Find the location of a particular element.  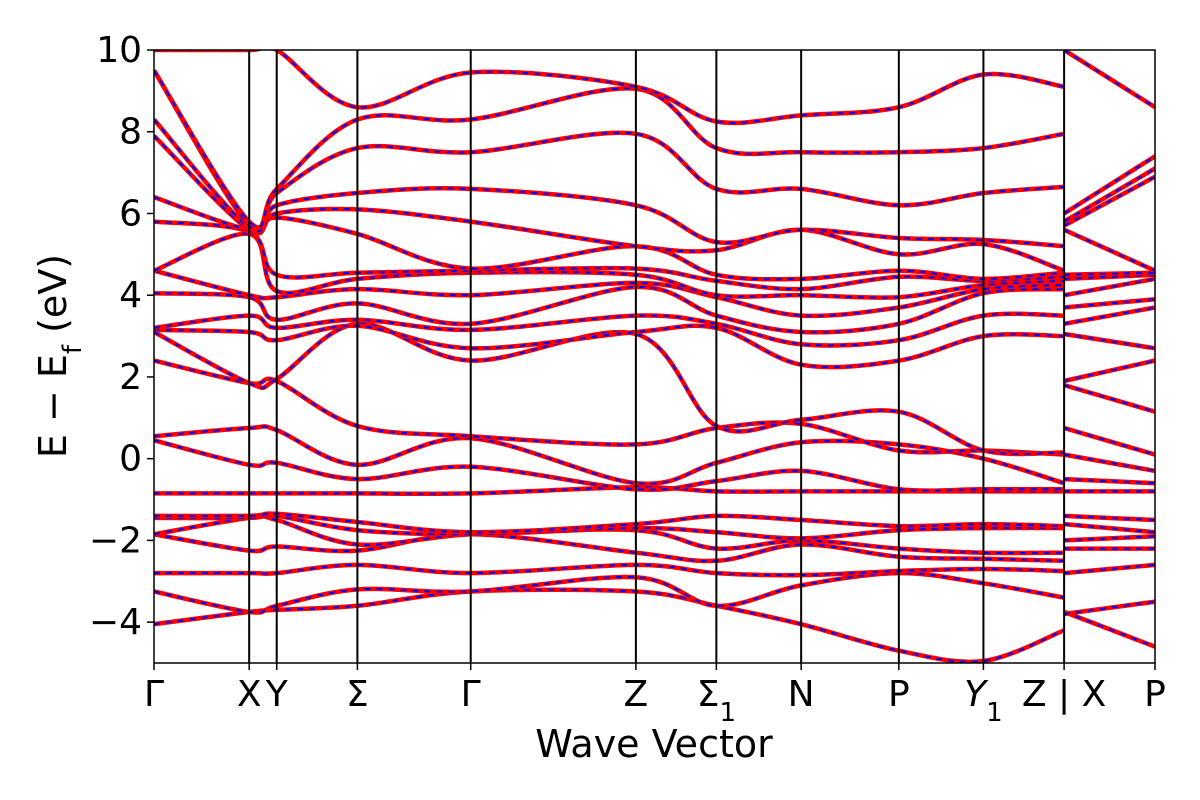

x-tick-label-8: P is located at coordinates (899, 694).